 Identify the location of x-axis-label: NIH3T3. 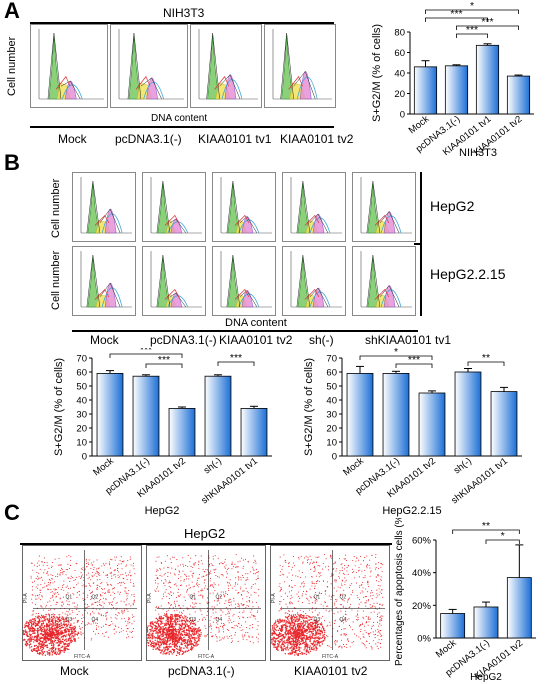
(478, 153).